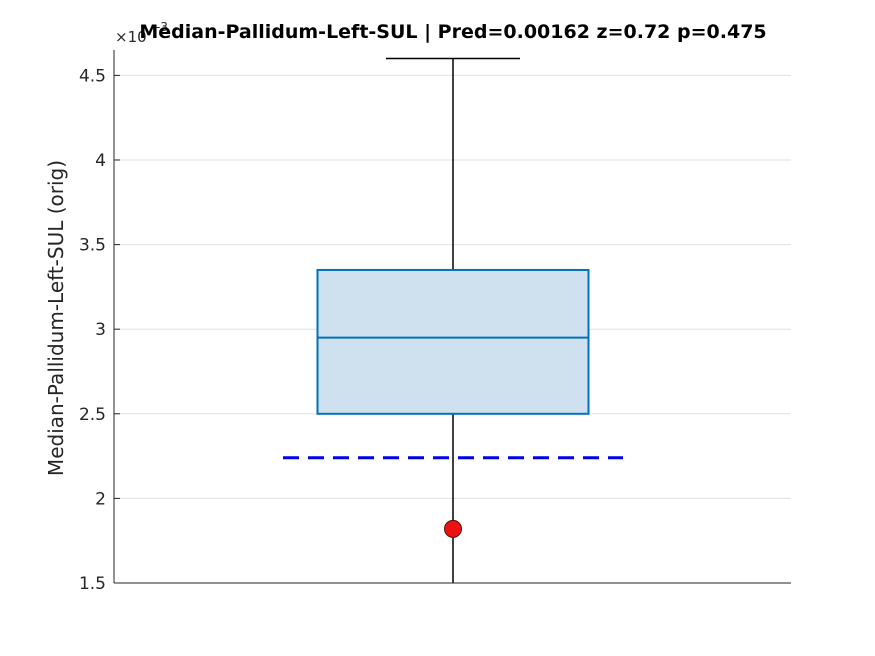  I want to click on subject-point, so click(453, 528).